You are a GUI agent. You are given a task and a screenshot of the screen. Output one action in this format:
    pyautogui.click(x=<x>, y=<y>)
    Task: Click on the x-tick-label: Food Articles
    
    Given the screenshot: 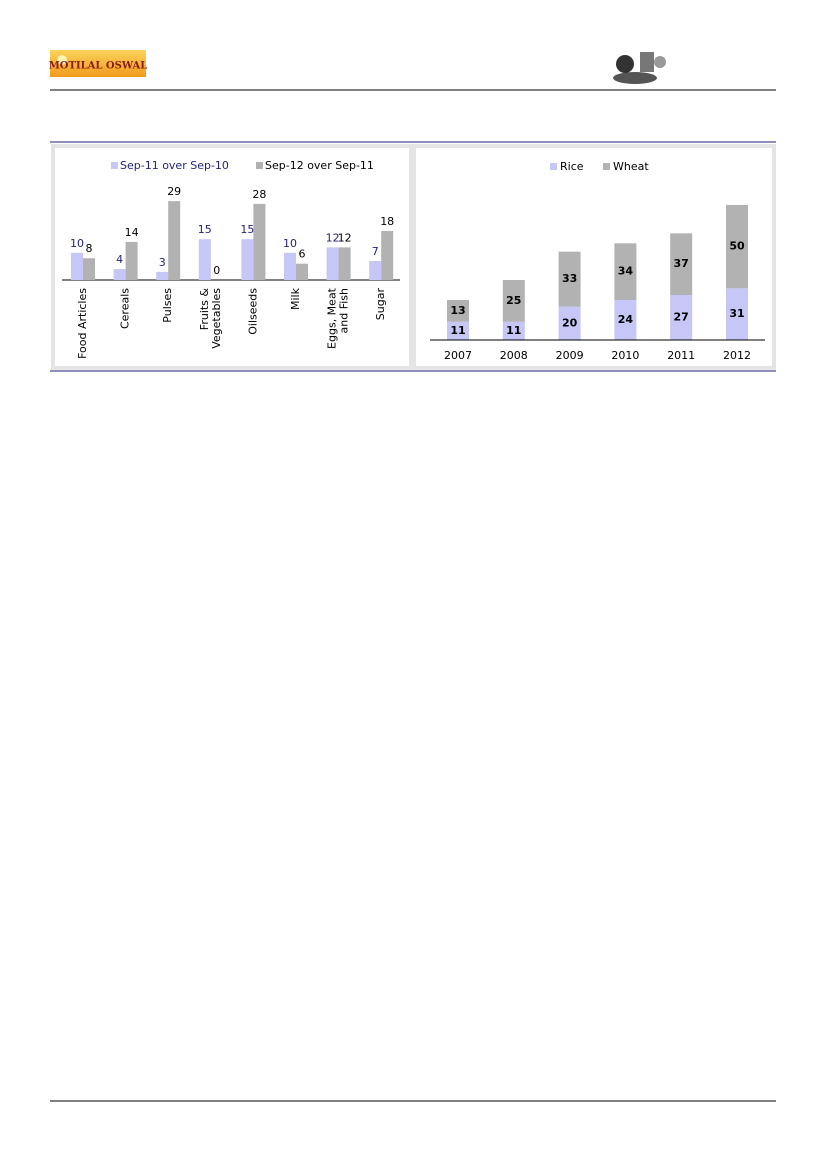 What is the action you would take?
    pyautogui.click(x=82, y=323)
    